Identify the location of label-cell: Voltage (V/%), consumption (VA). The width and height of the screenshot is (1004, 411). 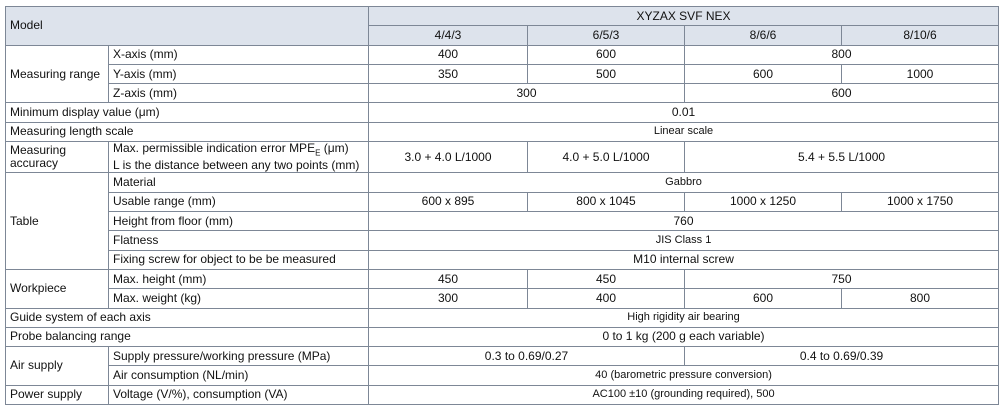
(238, 395).